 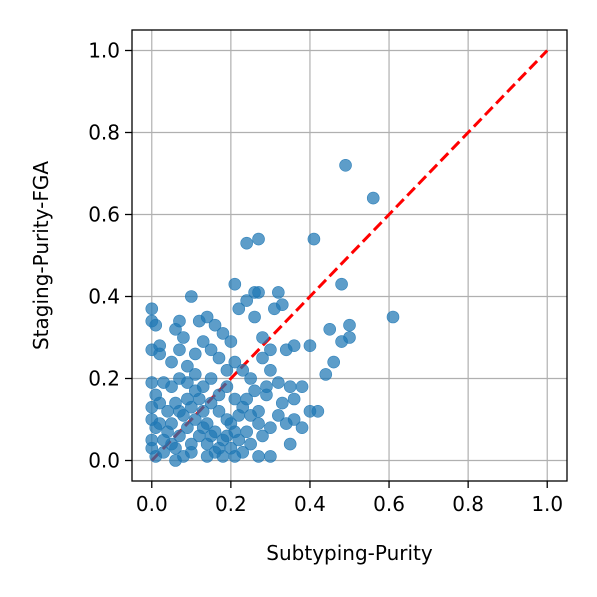 What do you see at coordinates (547, 504) in the screenshot?
I see `x-tick-label-5: 1.0` at bounding box center [547, 504].